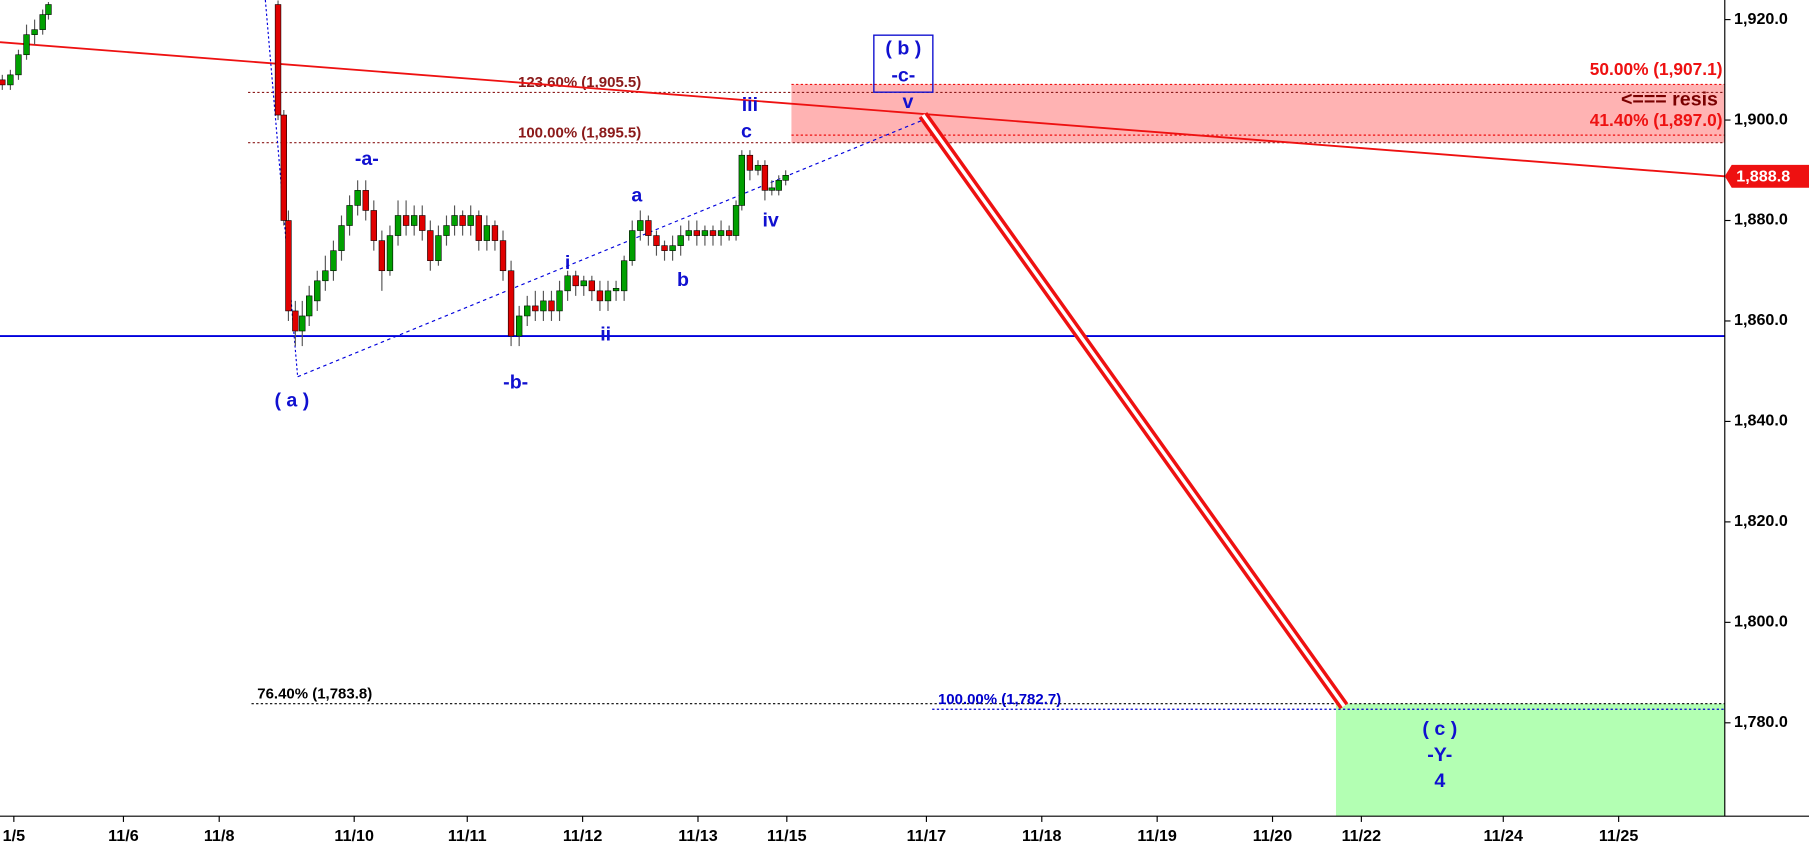 This screenshot has height=855, width=1809. What do you see at coordinates (770, 221) in the screenshot?
I see `wave-label: iv` at bounding box center [770, 221].